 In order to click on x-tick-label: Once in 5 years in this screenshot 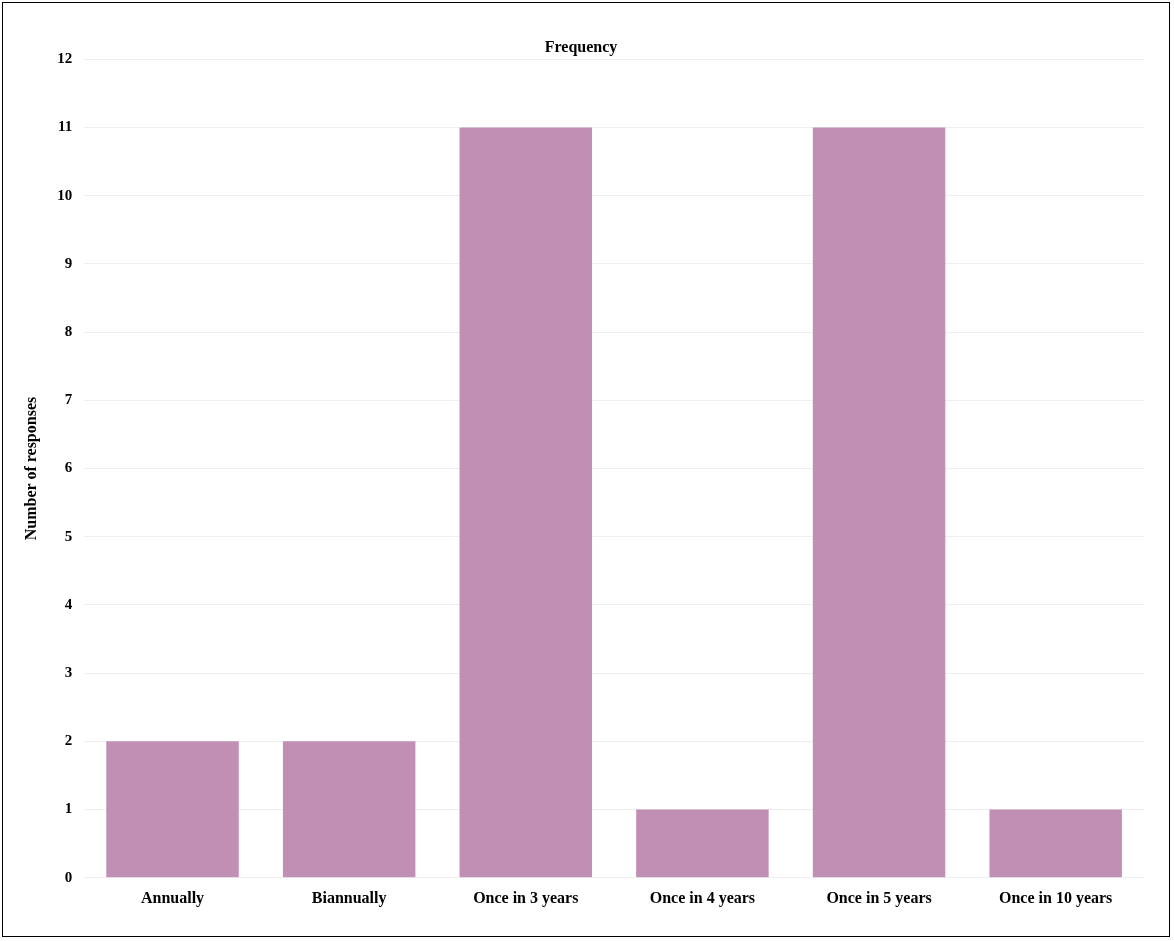, I will do `click(879, 897)`.